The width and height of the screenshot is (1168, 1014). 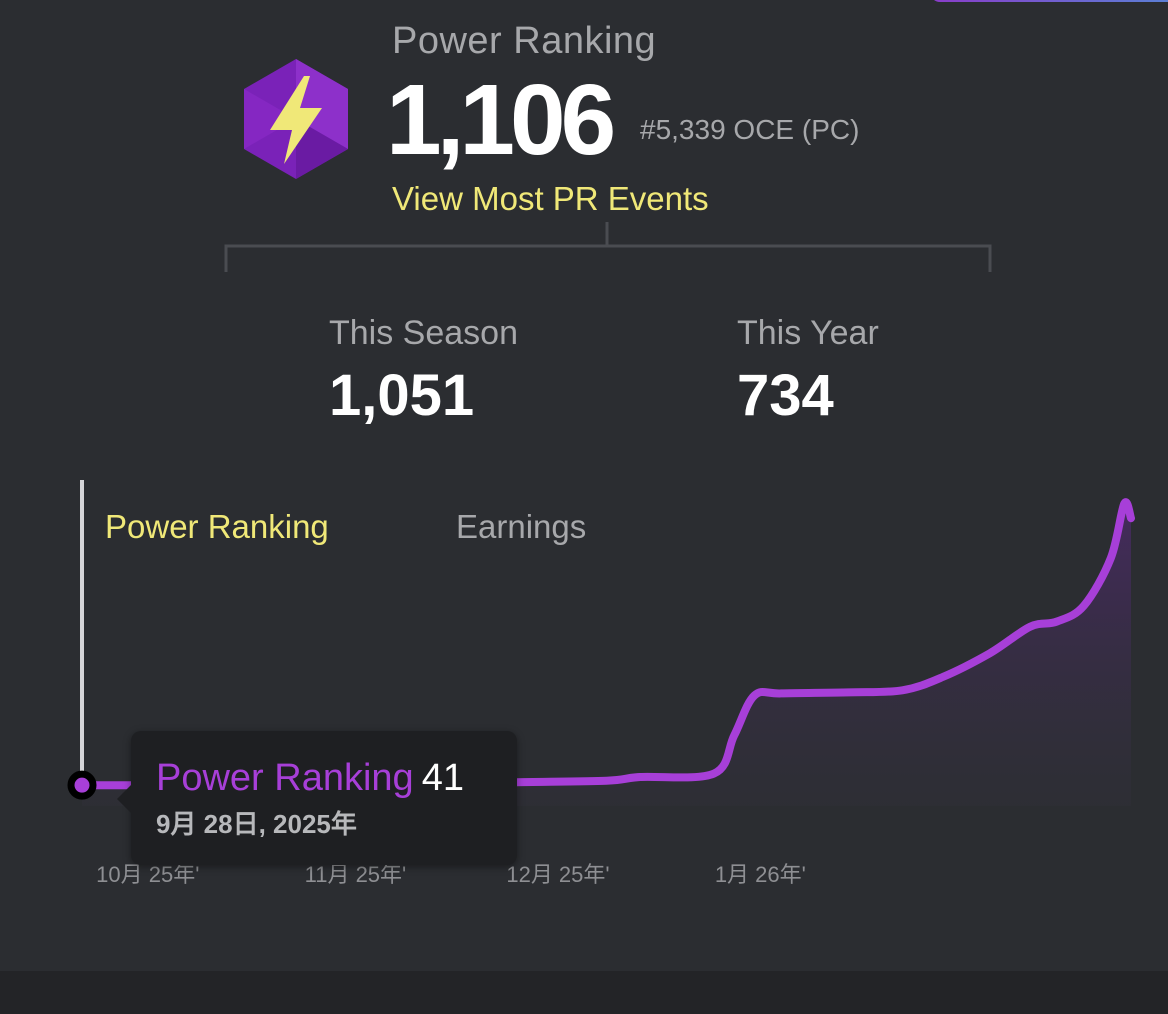 What do you see at coordinates (285, 778) in the screenshot?
I see `tooltip-series-name: Power Ranking` at bounding box center [285, 778].